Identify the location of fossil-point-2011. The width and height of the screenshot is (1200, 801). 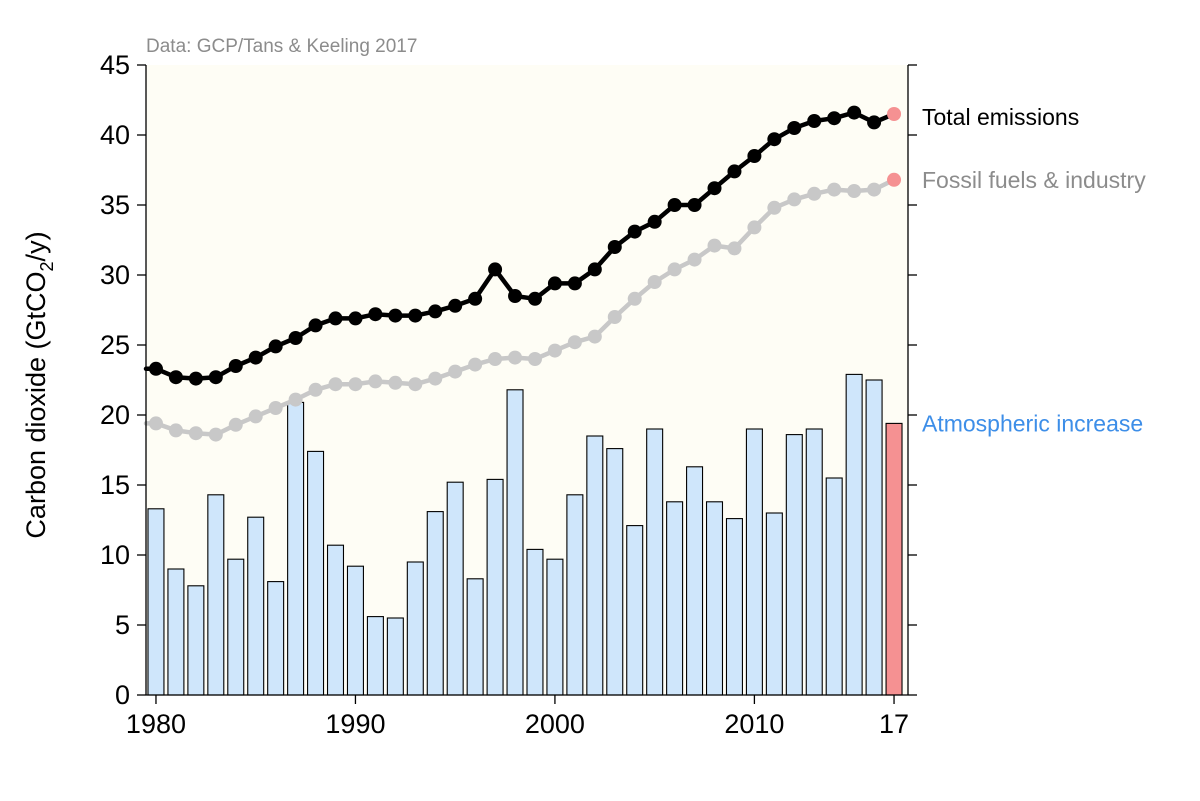
(774, 207).